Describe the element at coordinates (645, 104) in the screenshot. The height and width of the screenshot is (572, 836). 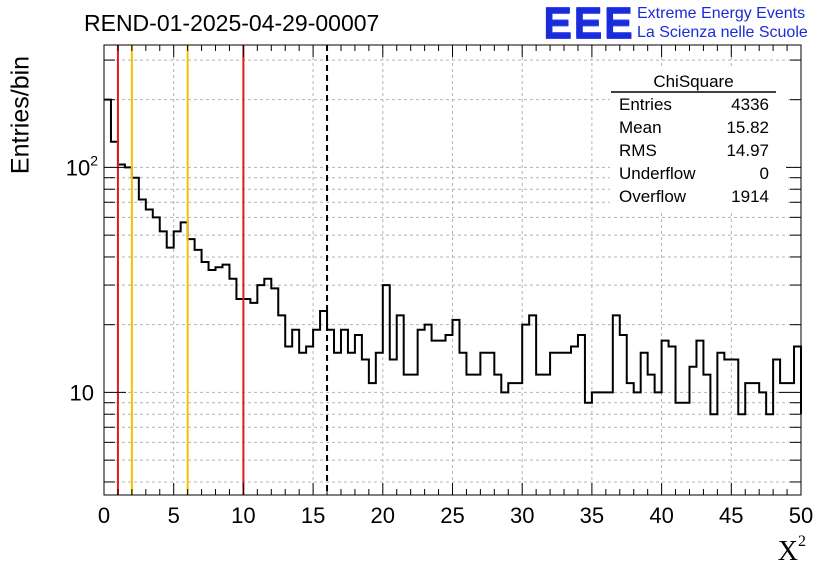
I see `stats-label: Entries` at that location.